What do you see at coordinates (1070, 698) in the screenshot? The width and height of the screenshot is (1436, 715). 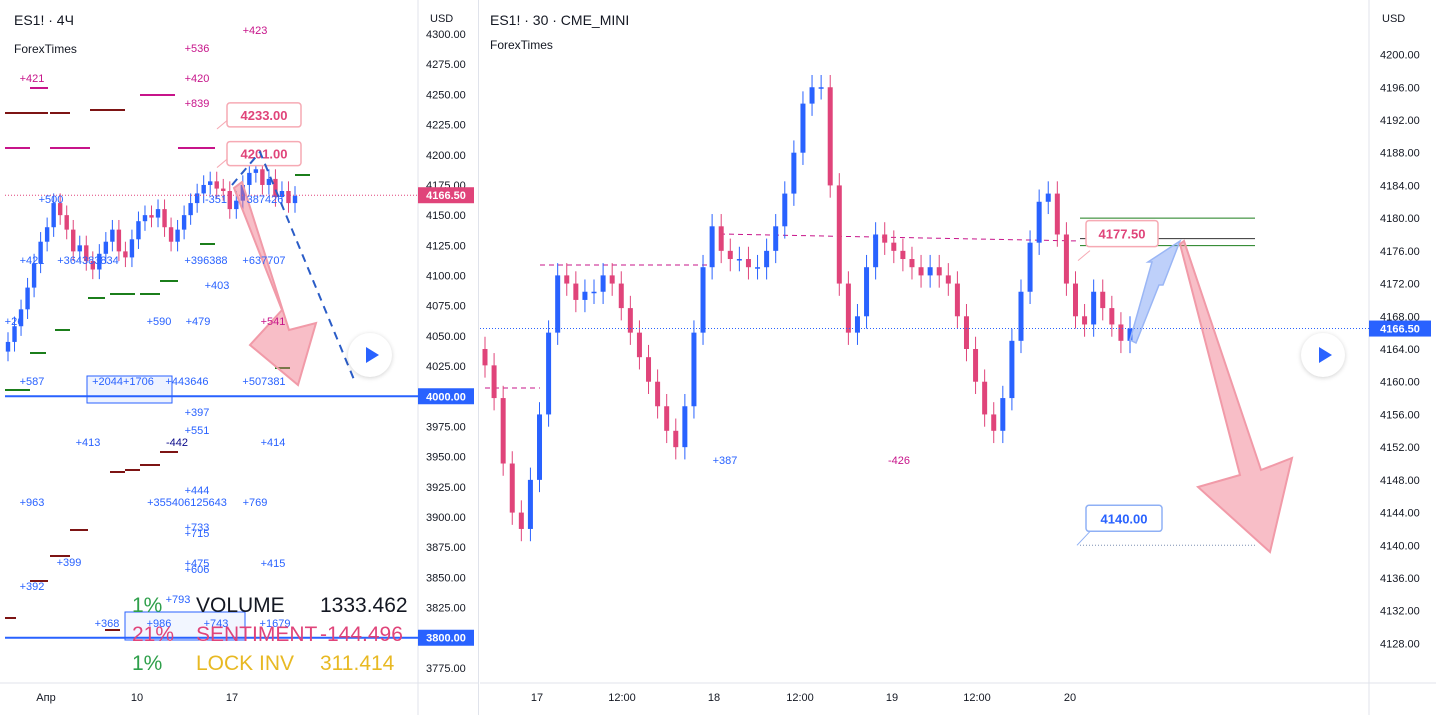 I see `time-tick: 20` at bounding box center [1070, 698].